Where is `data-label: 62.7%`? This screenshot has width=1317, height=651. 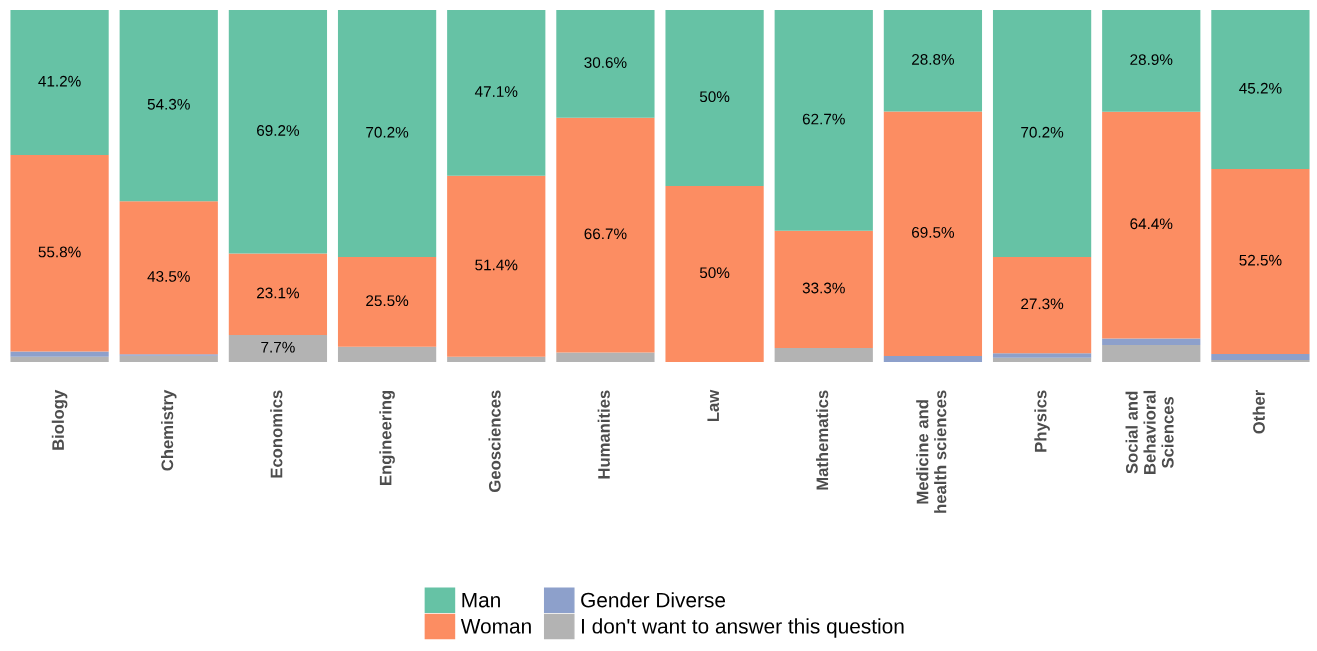
data-label: 62.7% is located at coordinates (823, 119).